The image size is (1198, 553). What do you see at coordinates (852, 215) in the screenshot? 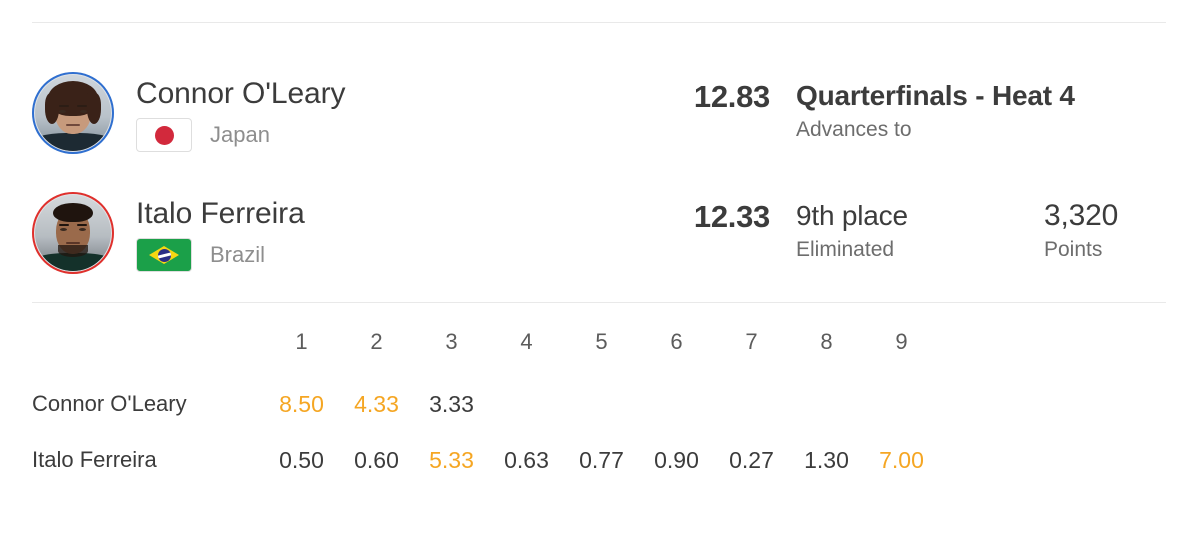
I see `outcome-title: 9th place` at bounding box center [852, 215].